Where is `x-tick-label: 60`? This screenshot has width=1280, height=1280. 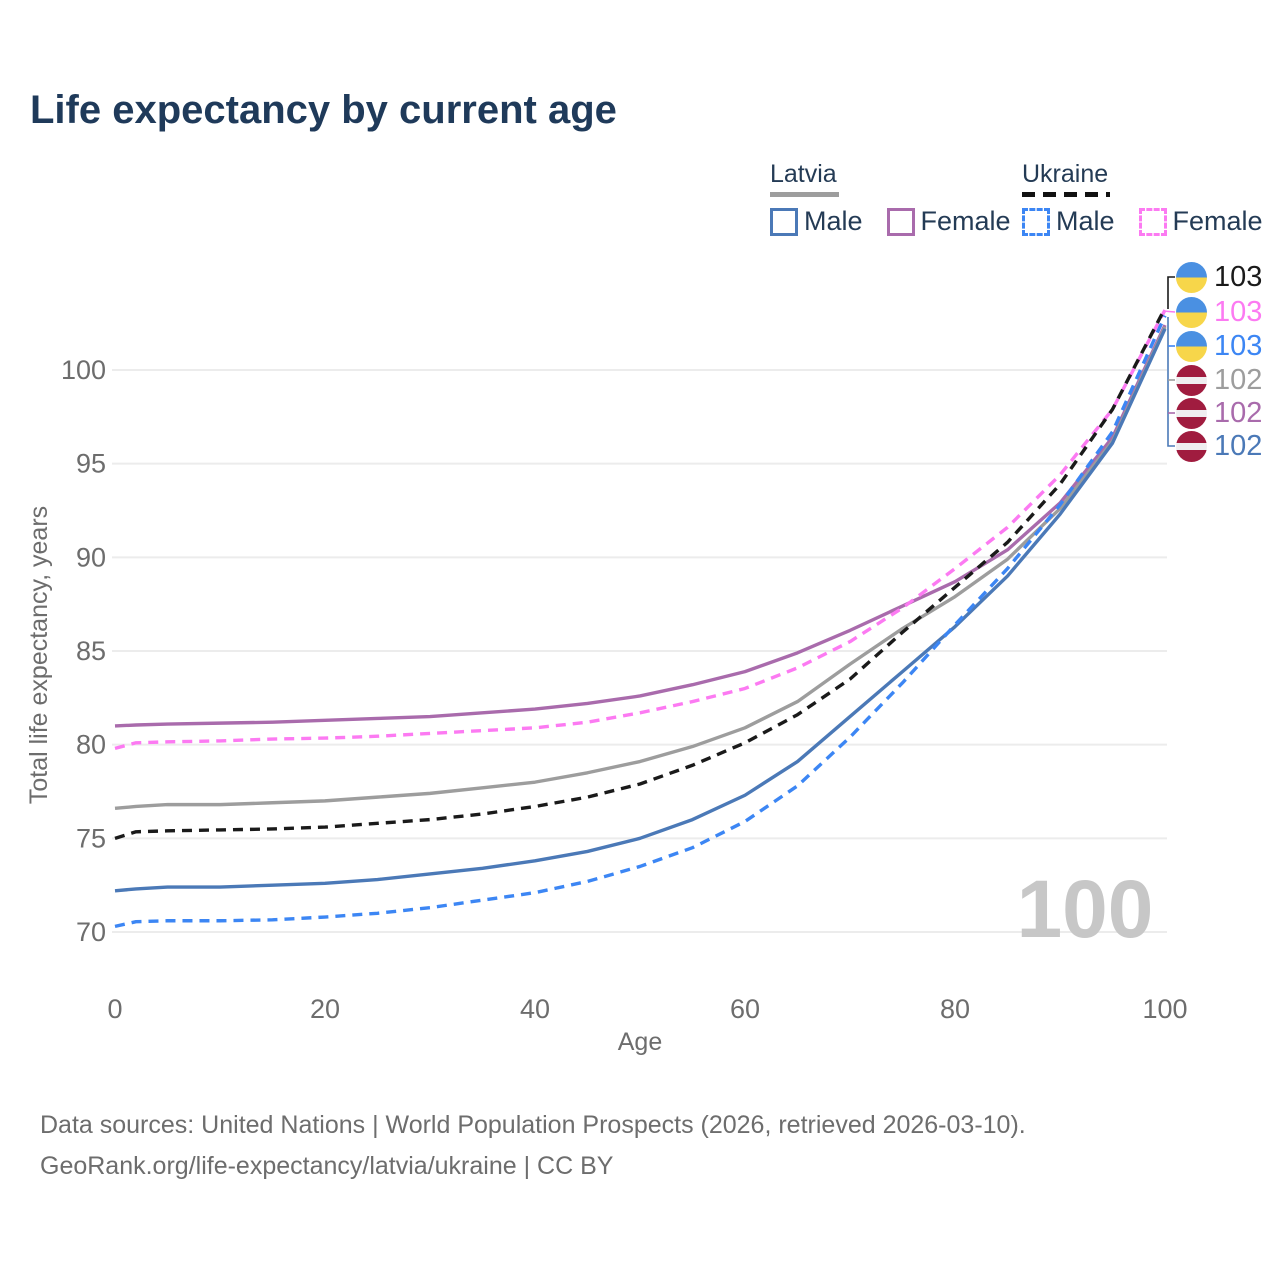
x-tick-label: 60 is located at coordinates (745, 1009).